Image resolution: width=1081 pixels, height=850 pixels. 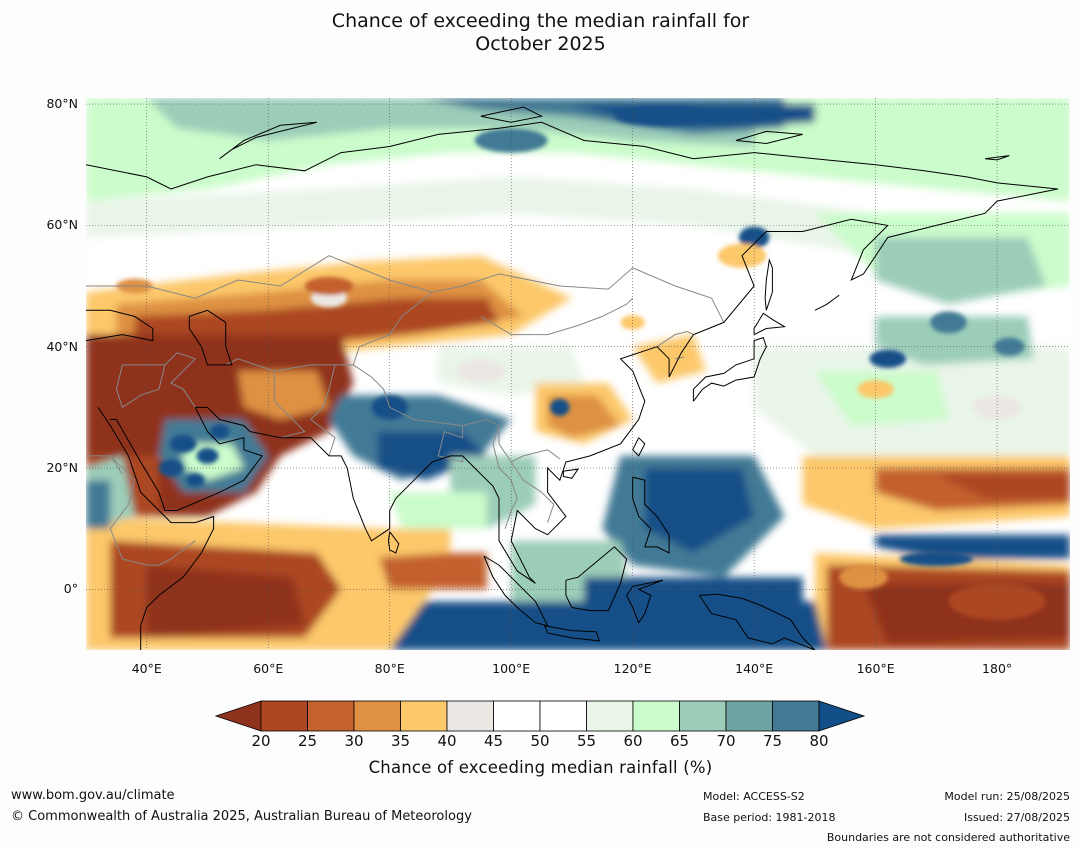 I want to click on lat-label: 80°N, so click(x=62, y=104).